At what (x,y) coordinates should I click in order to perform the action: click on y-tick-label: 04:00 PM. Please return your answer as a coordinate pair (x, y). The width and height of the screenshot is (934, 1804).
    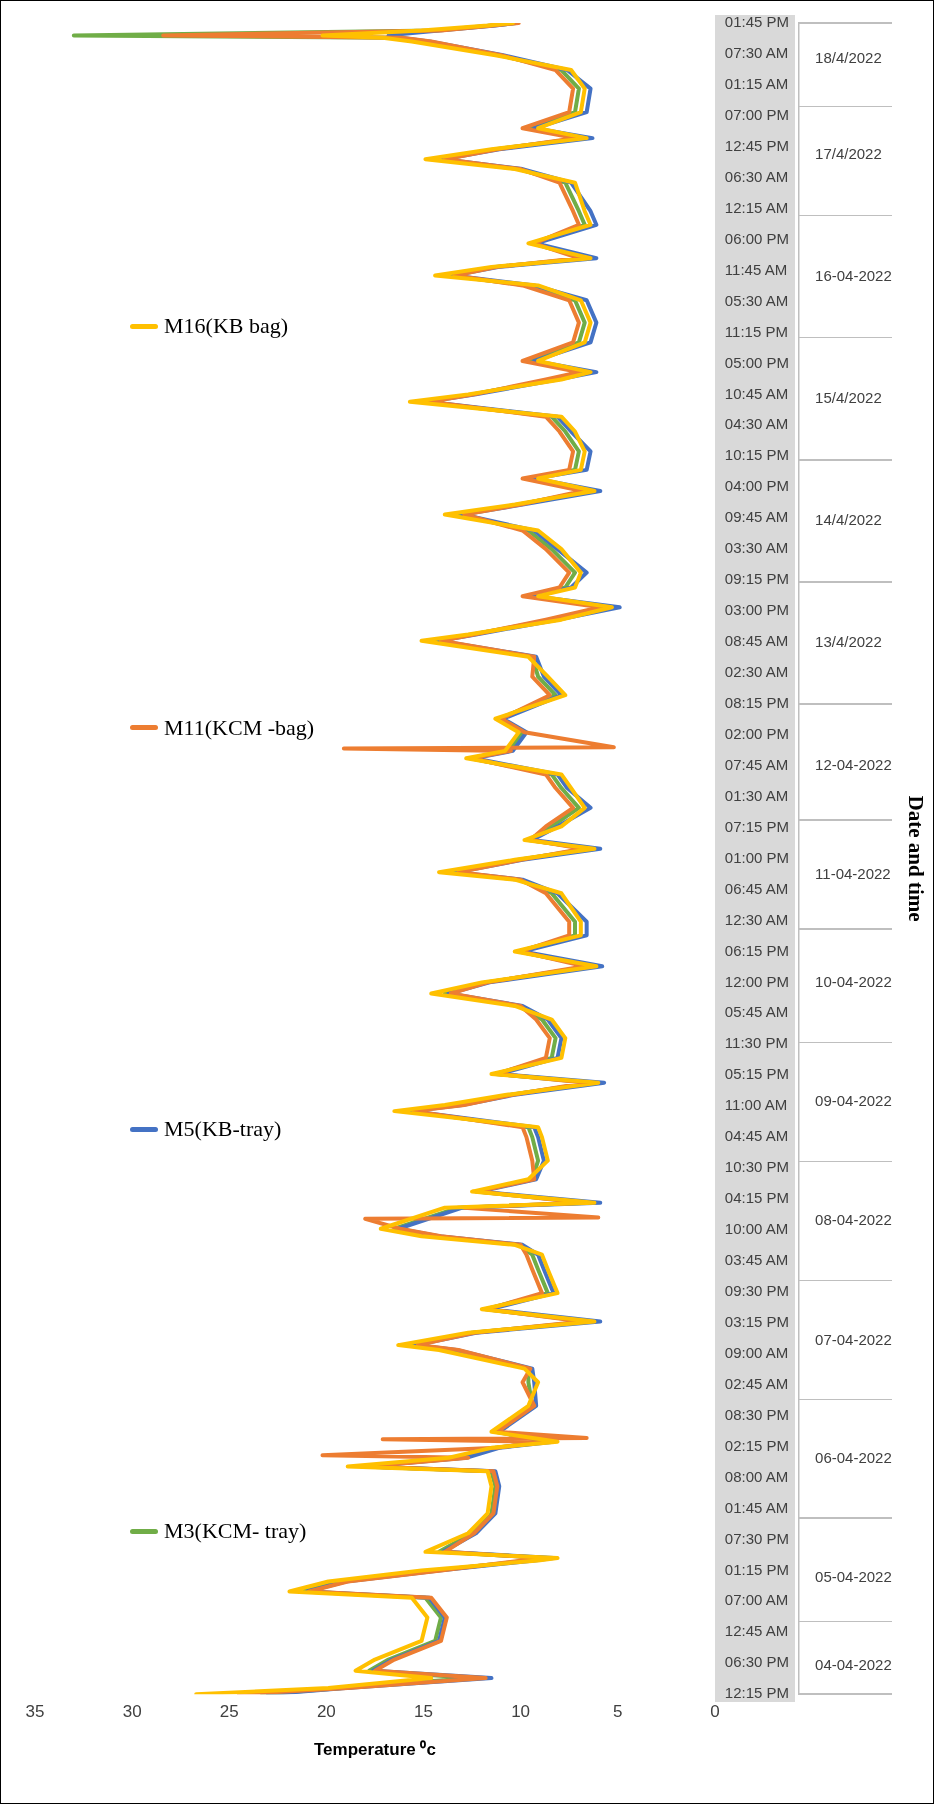
    Looking at the image, I should click on (757, 486).